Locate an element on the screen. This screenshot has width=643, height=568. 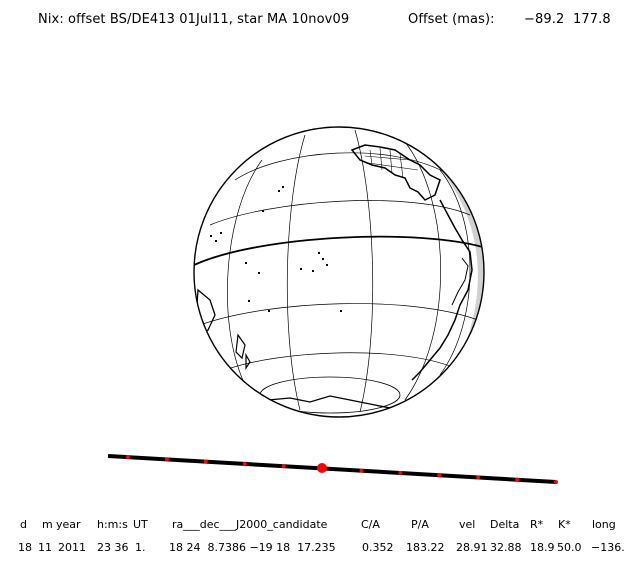
north-america-coast is located at coordinates (395, 172).